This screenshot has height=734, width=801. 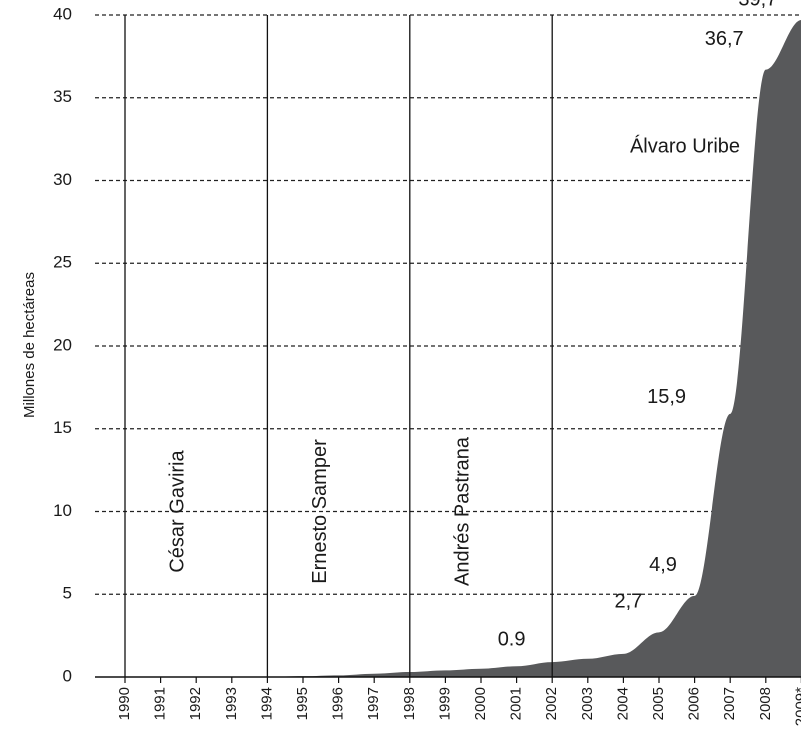 What do you see at coordinates (62, 510) in the screenshot?
I see `y-tick-label: 10` at bounding box center [62, 510].